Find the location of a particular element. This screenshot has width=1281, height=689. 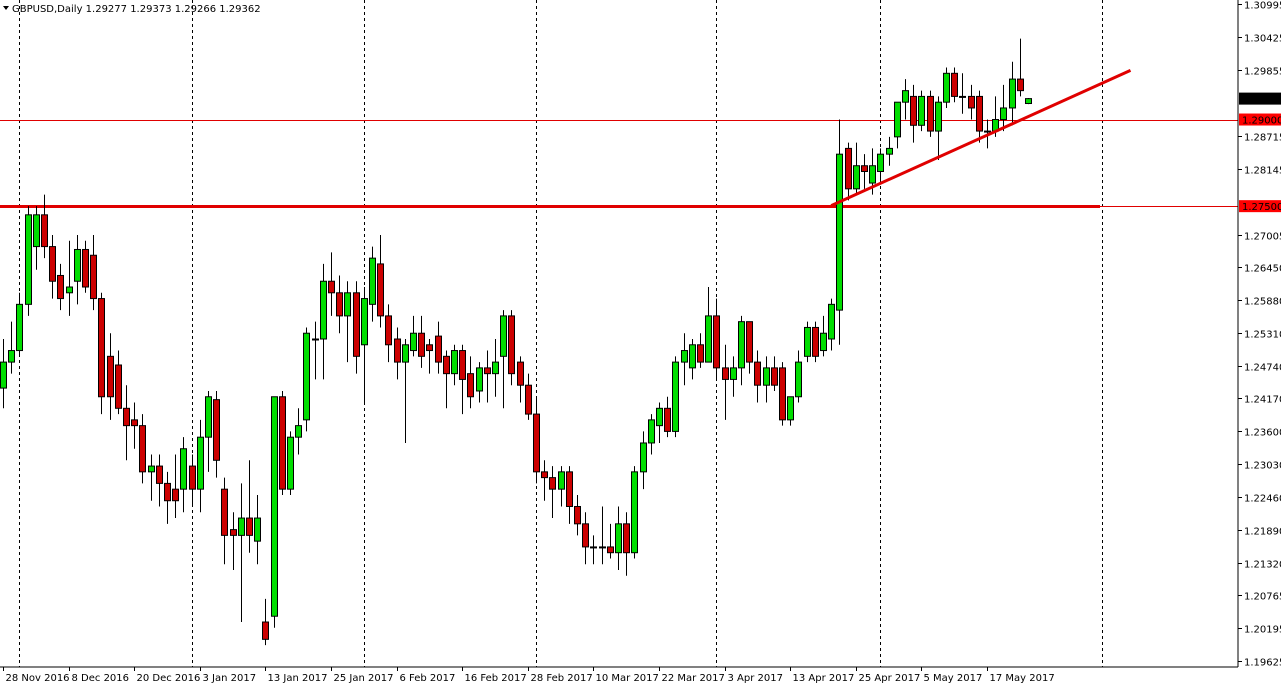

level-price-tag: 1.29000 is located at coordinates (1260, 120).